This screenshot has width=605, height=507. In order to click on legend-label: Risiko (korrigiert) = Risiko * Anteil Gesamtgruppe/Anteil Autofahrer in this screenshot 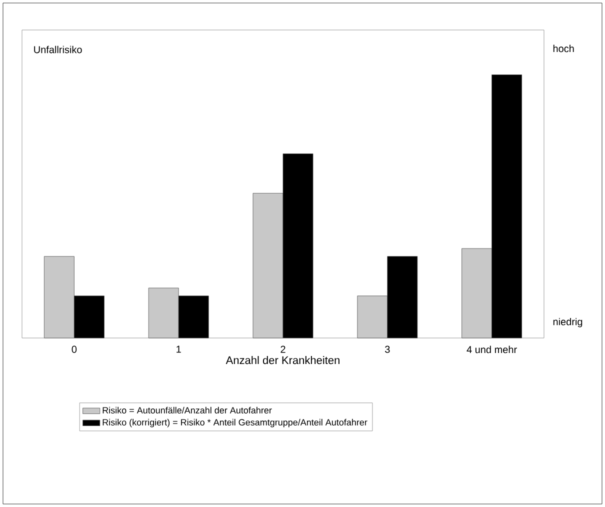, I will do `click(235, 423)`.